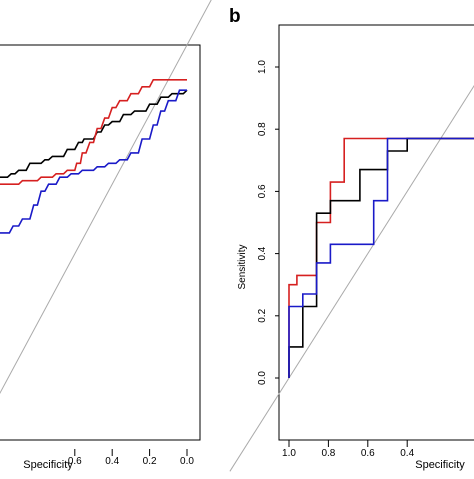 This screenshot has width=474, height=479. I want to click on panel-a-x-axis-ticks: 0.6 0.4 0.2 0.0, so click(131, 458).